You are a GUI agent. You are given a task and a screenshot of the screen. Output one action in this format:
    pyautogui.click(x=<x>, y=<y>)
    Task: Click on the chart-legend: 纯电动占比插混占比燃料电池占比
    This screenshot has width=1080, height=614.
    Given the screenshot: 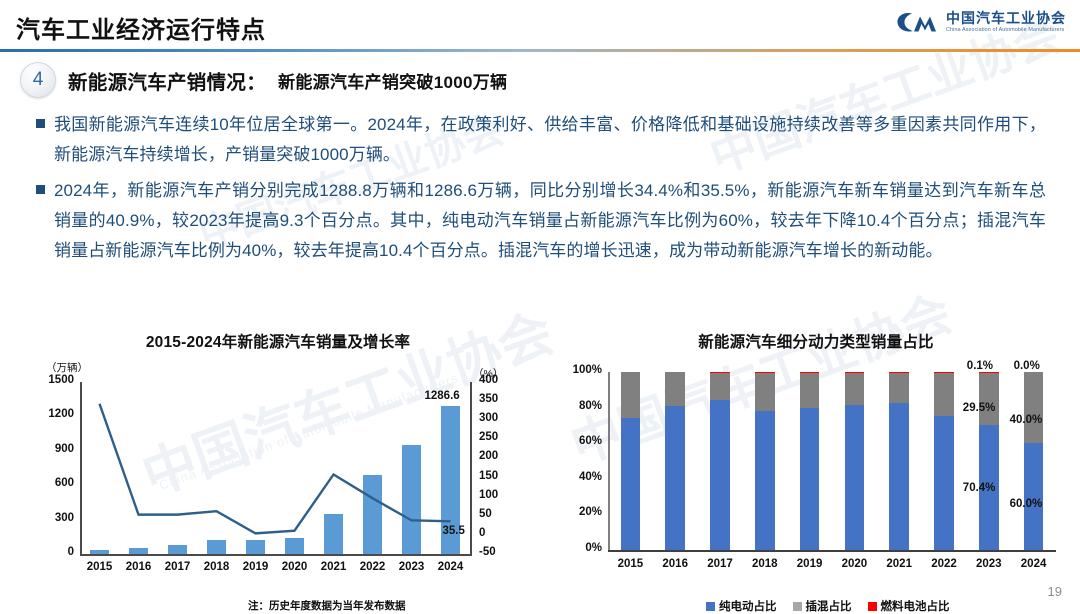 What is the action you would take?
    pyautogui.click(x=828, y=606)
    